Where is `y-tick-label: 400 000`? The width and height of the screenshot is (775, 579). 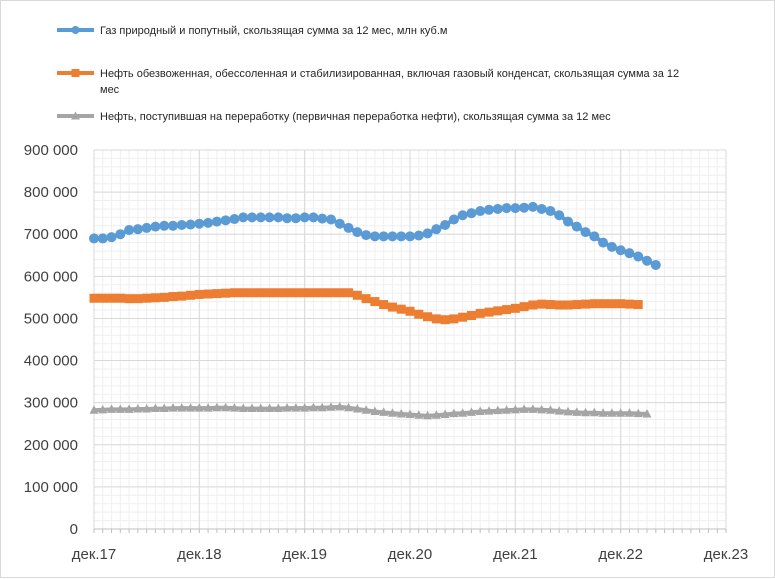 y-tick-label: 400 000 is located at coordinates (51, 361).